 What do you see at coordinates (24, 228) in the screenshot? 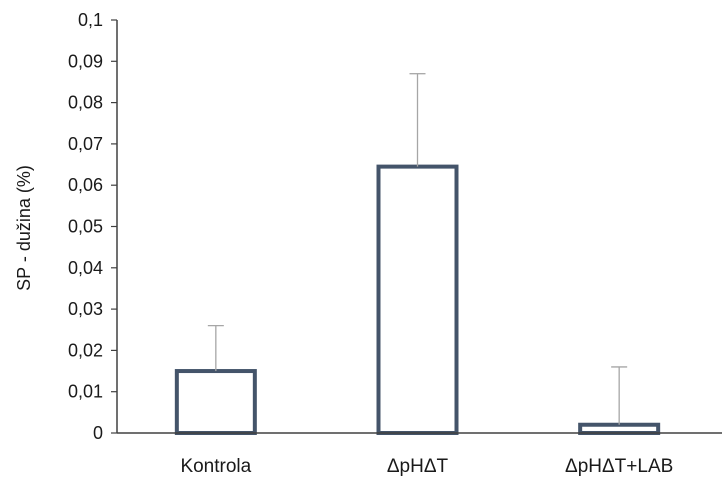
I see `y-axis-title: SP - dužina (%)` at bounding box center [24, 228].